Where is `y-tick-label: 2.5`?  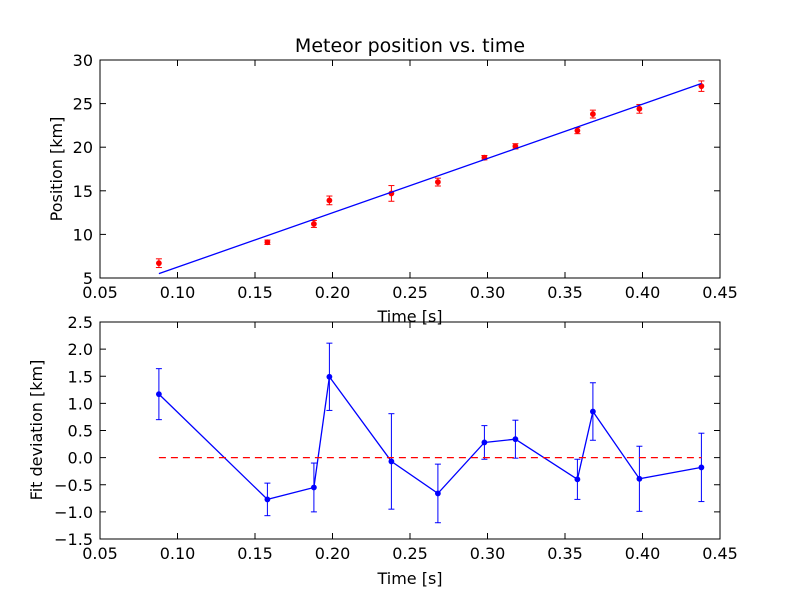
y-tick-label: 2.5 is located at coordinates (80, 322).